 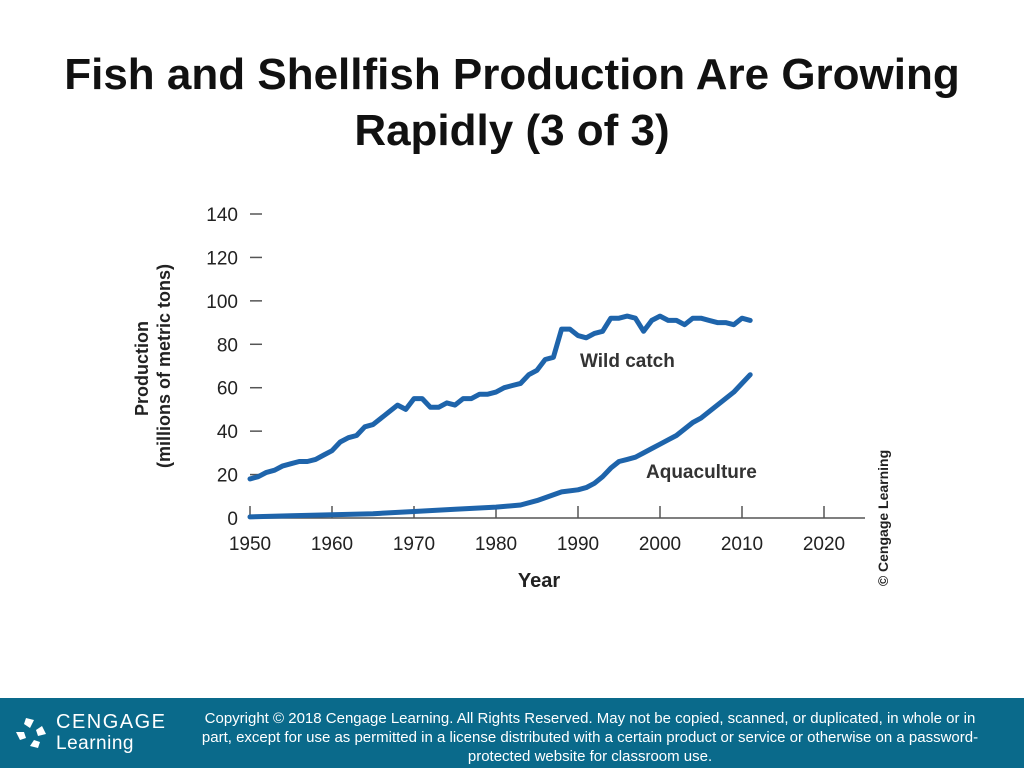 I want to click on y-tick-label: 20, so click(x=227, y=476).